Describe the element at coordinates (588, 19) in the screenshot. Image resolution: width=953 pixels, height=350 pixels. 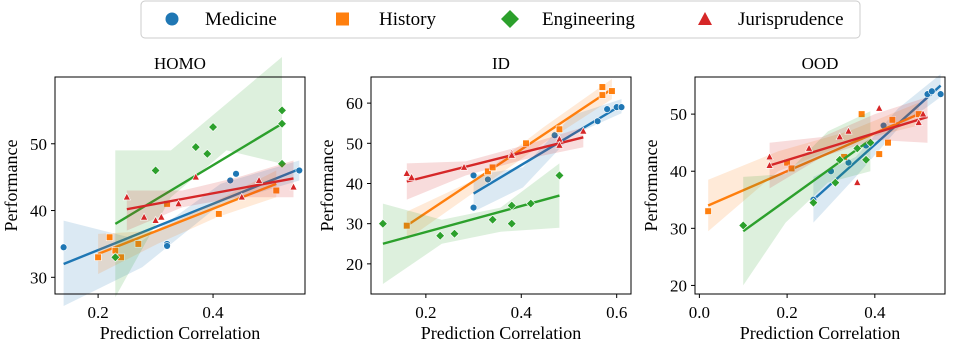
I see `legend-label: Engineering` at that location.